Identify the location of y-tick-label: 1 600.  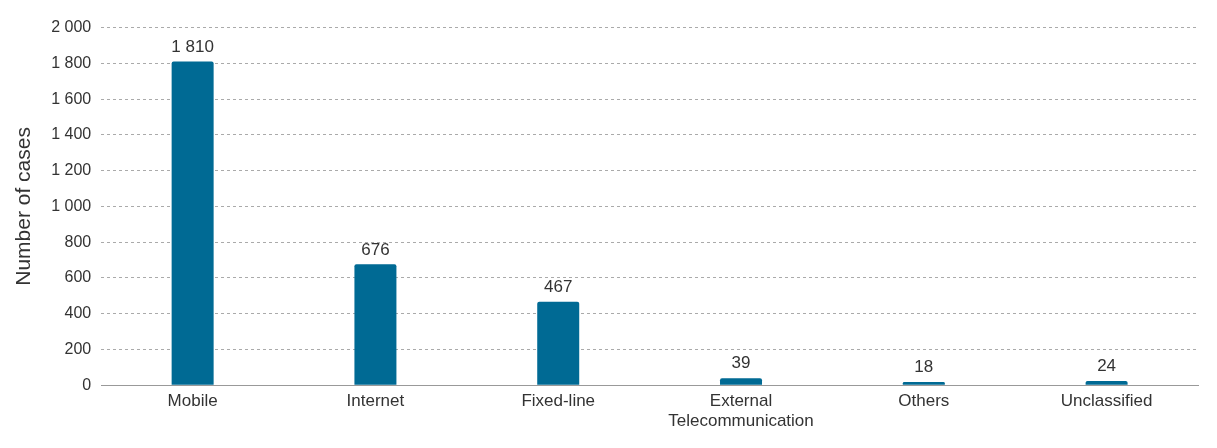
(71, 98).